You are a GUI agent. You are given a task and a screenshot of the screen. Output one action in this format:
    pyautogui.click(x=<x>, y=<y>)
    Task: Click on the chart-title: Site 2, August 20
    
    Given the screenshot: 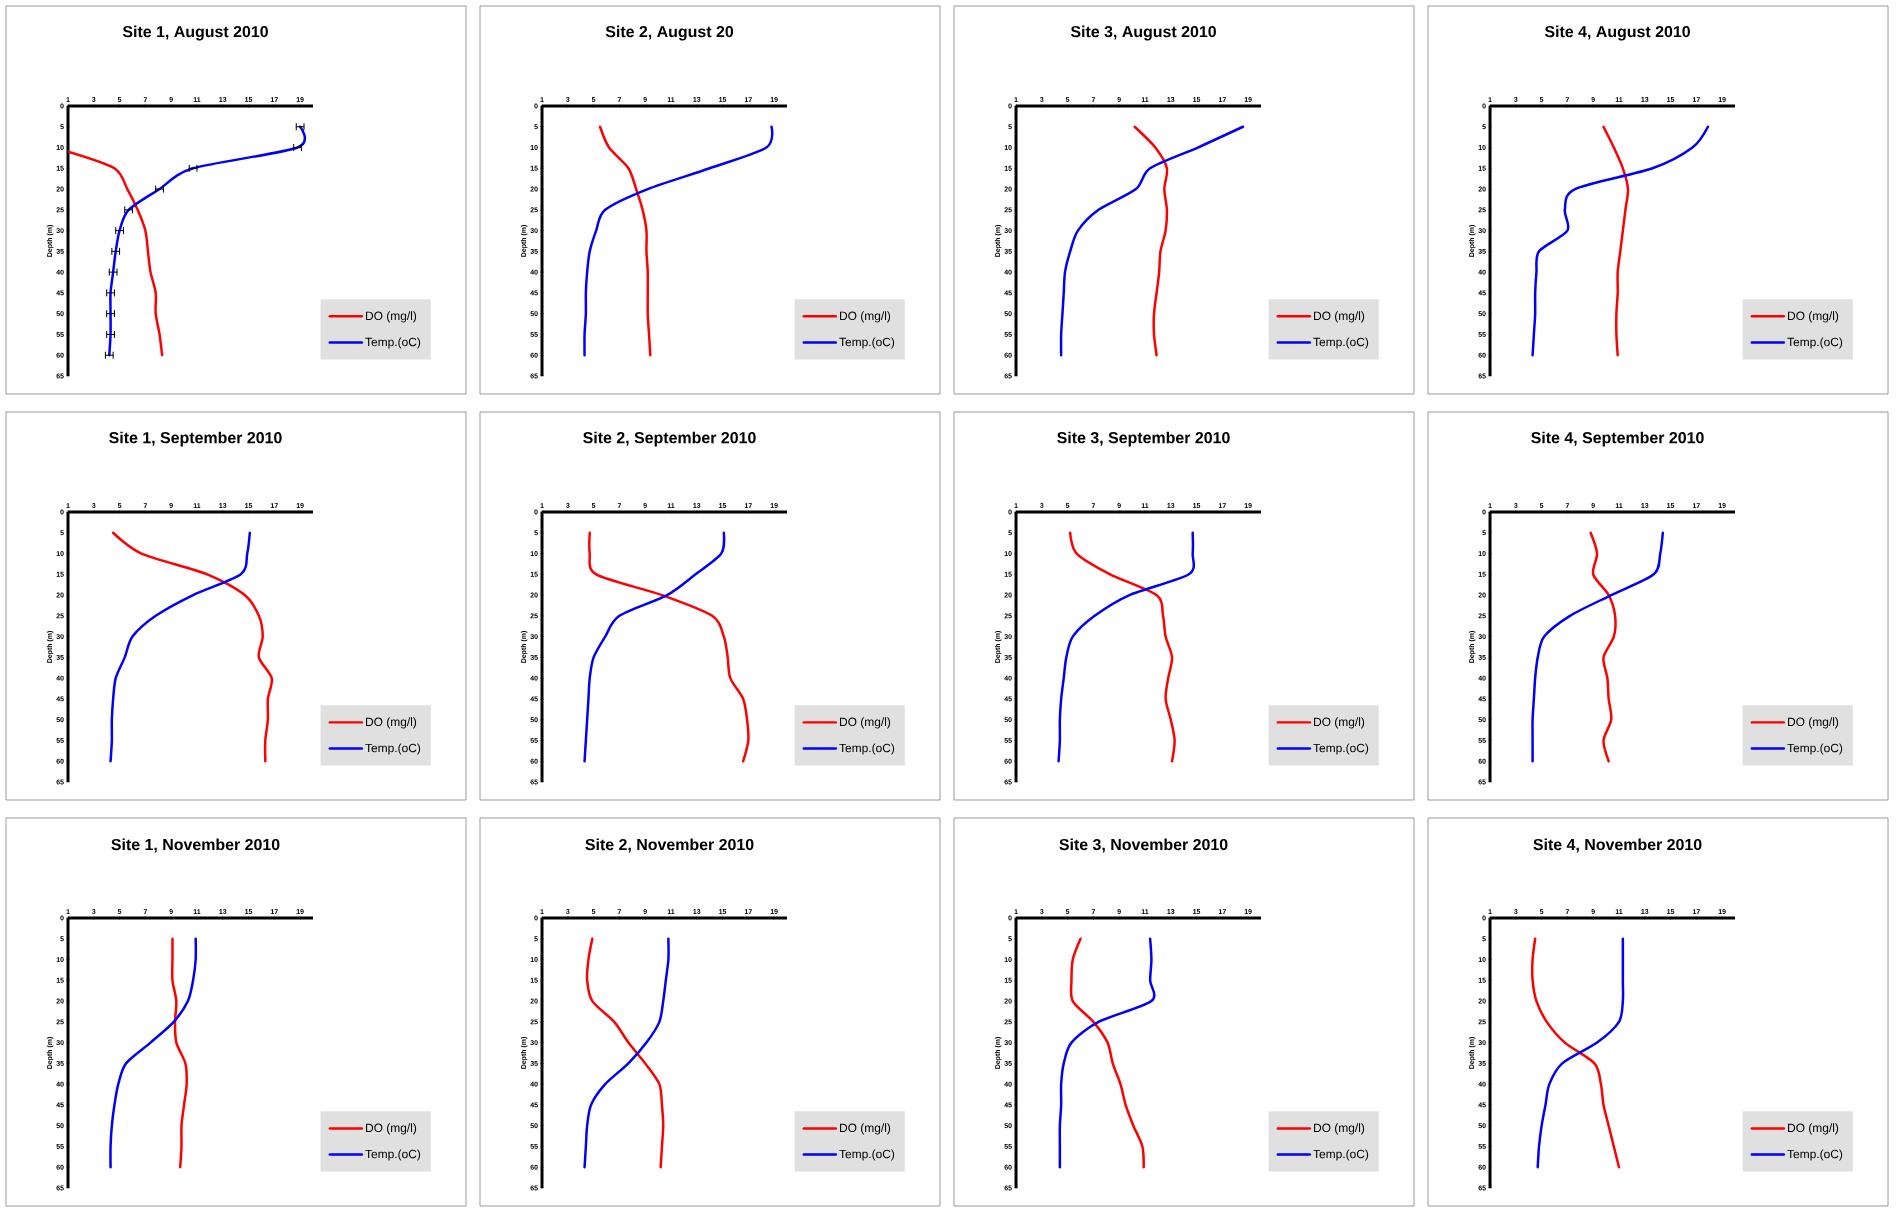 What is the action you would take?
    pyautogui.click(x=669, y=33)
    